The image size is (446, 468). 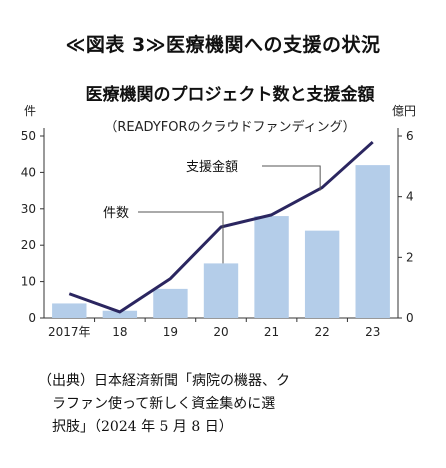 I want to click on chart-subtitle: （READYFORのクラウドファンディング）, so click(x=230, y=127).